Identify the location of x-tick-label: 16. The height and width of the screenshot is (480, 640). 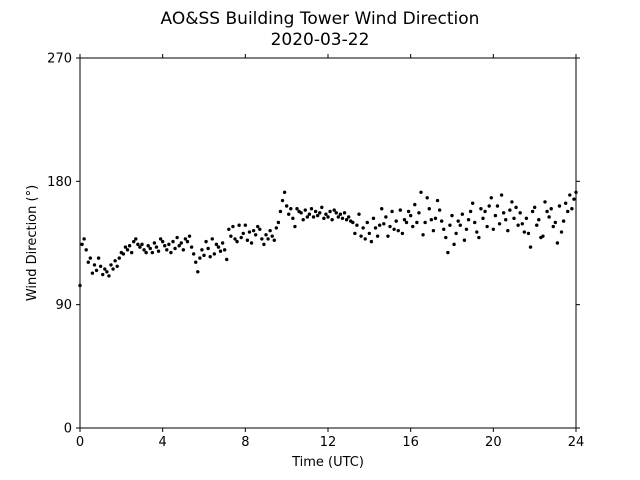
(410, 442).